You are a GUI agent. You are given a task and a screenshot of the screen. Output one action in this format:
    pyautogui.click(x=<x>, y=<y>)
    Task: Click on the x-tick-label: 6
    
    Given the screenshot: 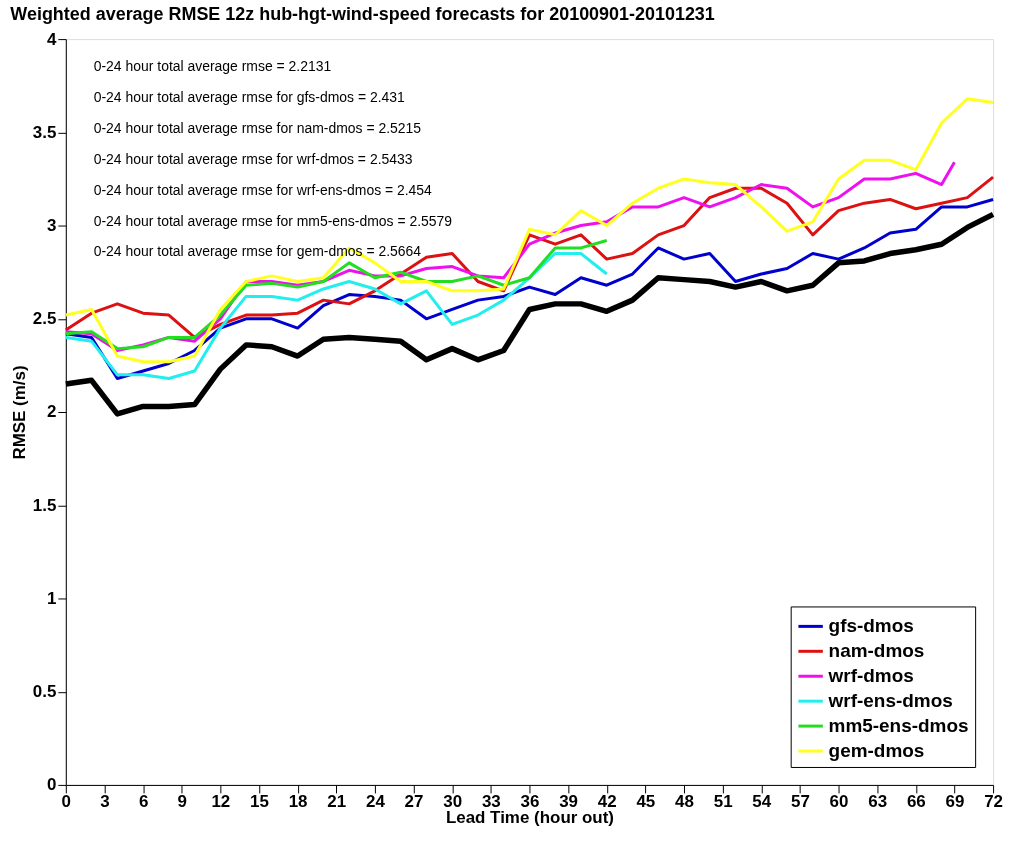 What is the action you would take?
    pyautogui.click(x=143, y=802)
    